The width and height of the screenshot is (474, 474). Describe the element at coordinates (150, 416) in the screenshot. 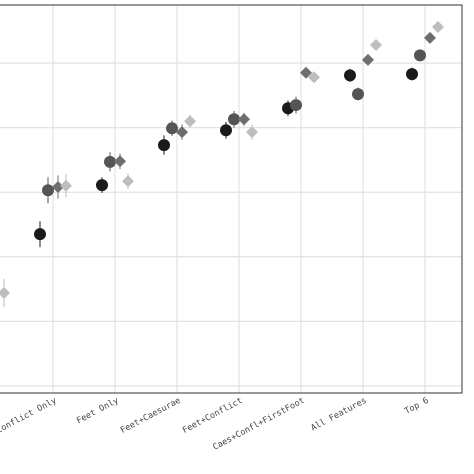

I see `x-tick-label: Feet+Caesurae` at that location.